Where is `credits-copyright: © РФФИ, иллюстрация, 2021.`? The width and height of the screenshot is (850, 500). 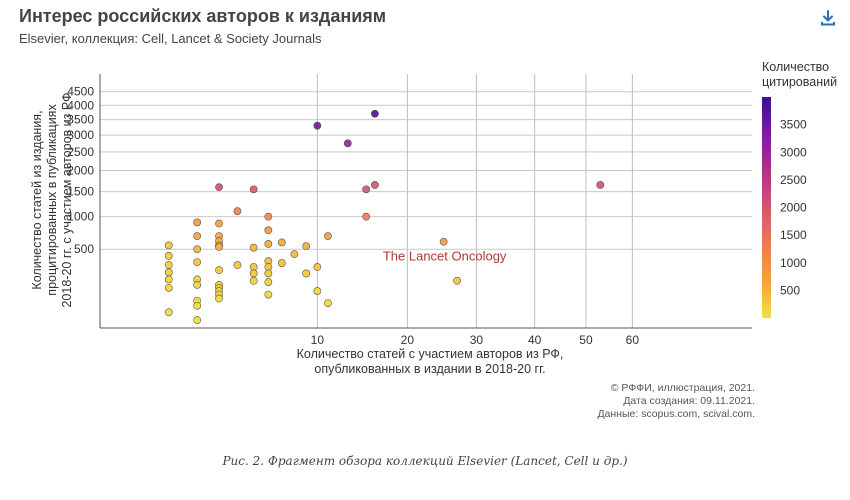
credits-copyright: © РФФИ, иллюстрация, 2021. is located at coordinates (682, 388).